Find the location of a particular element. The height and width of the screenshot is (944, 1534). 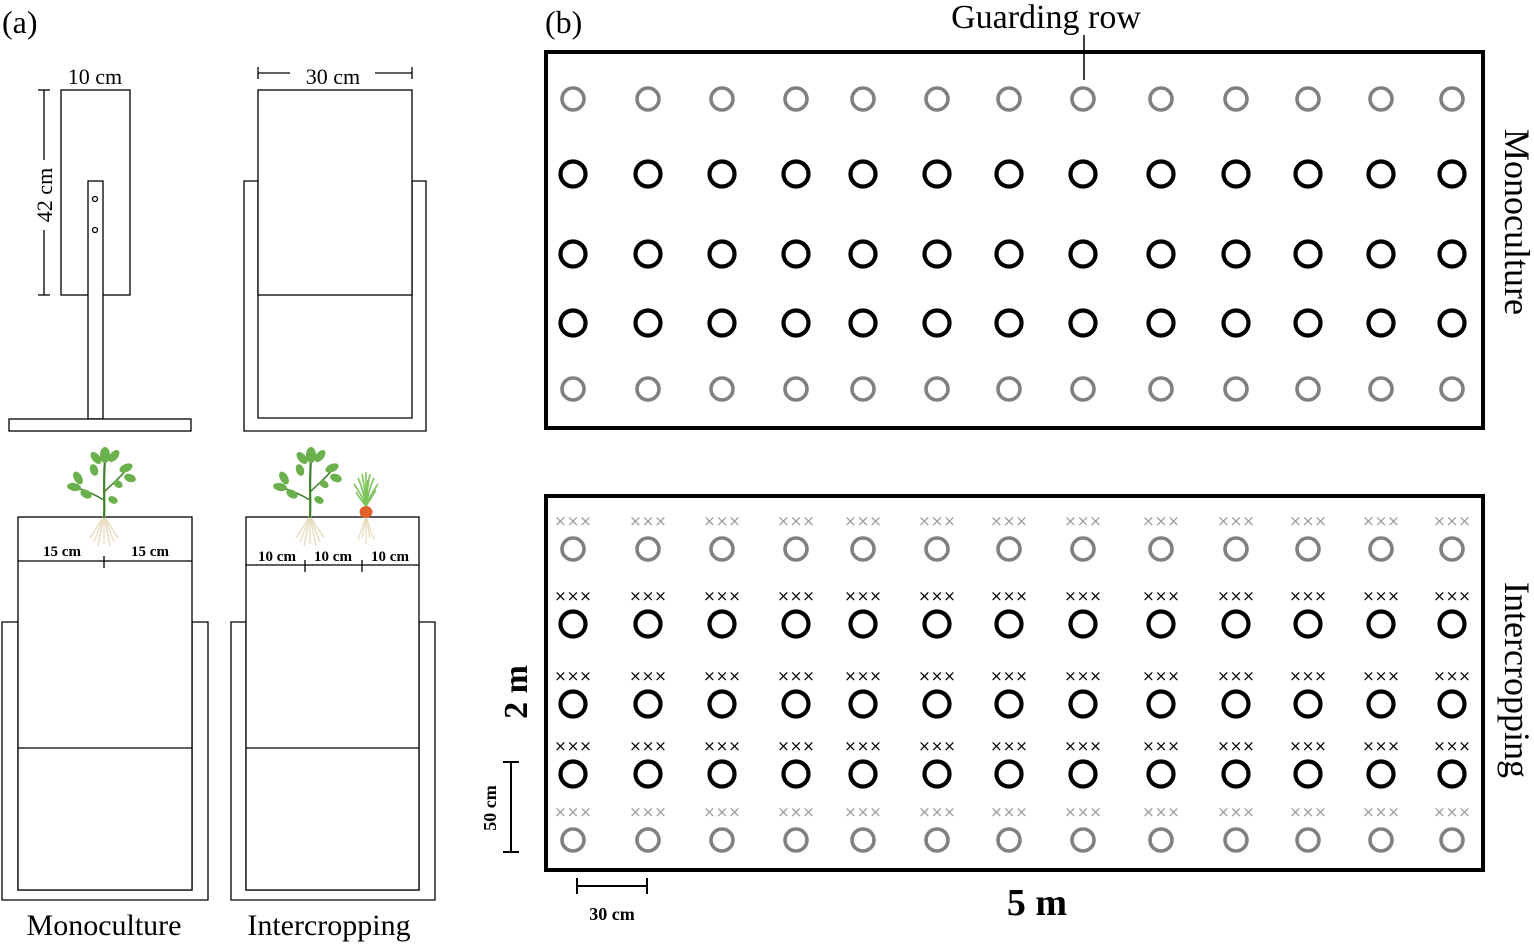

dim-width-inter-line is located at coordinates (335, 73).